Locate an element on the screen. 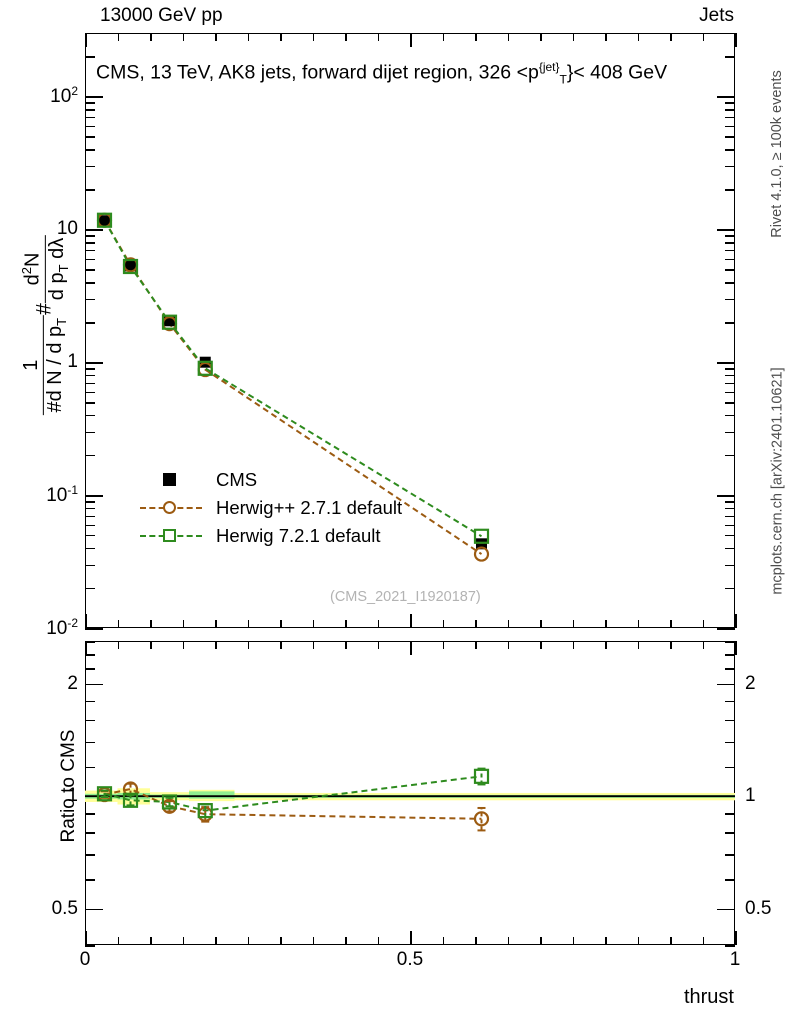 The image size is (786, 1024). main-plot-title-superscript: {jet} is located at coordinates (549, 67).